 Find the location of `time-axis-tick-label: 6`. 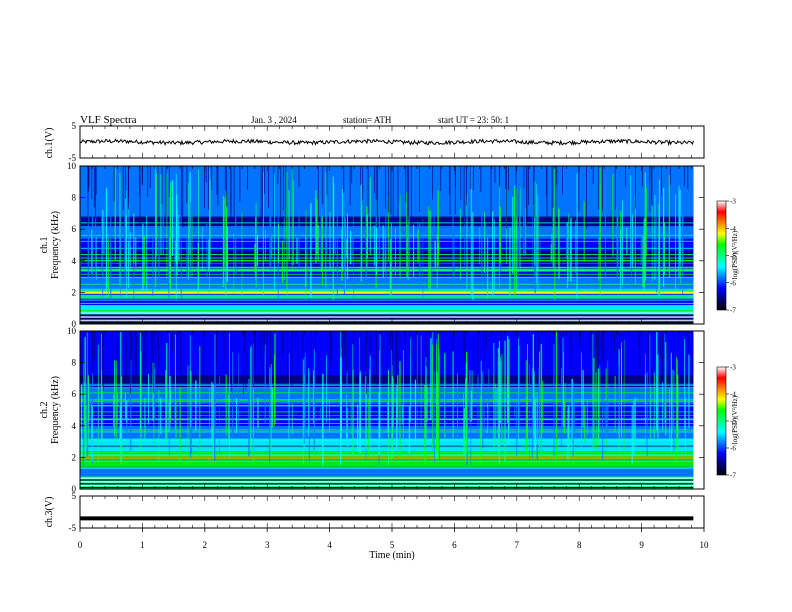

time-axis-tick-label: 6 is located at coordinates (454, 545).